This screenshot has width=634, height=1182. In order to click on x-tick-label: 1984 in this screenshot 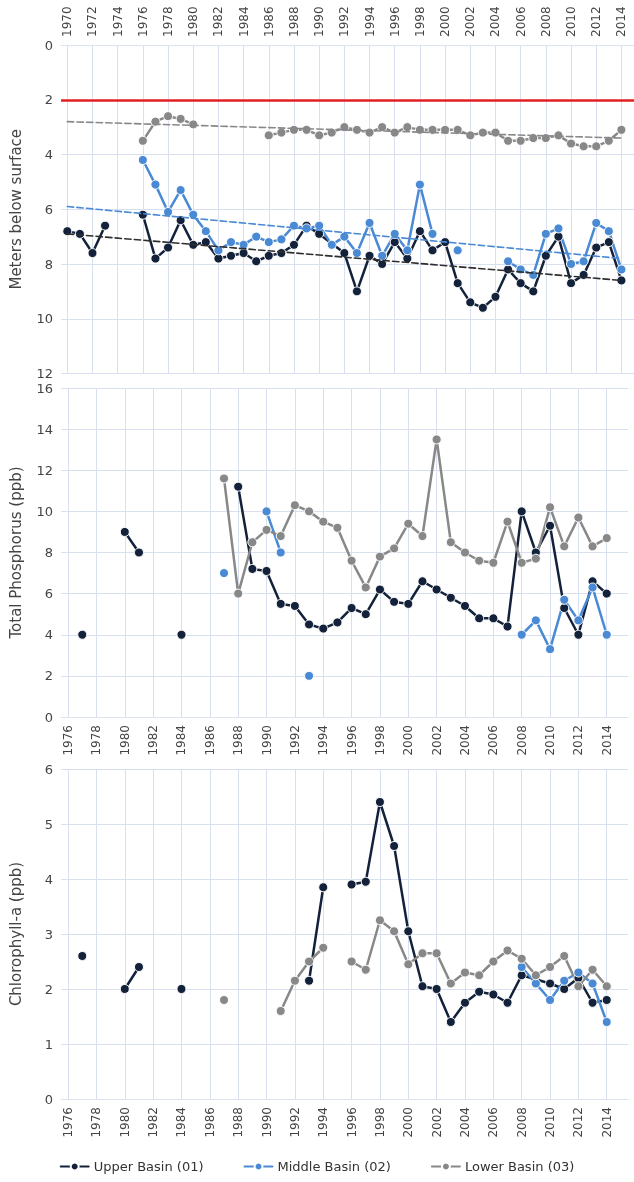, I will do `click(181, 1122)`.